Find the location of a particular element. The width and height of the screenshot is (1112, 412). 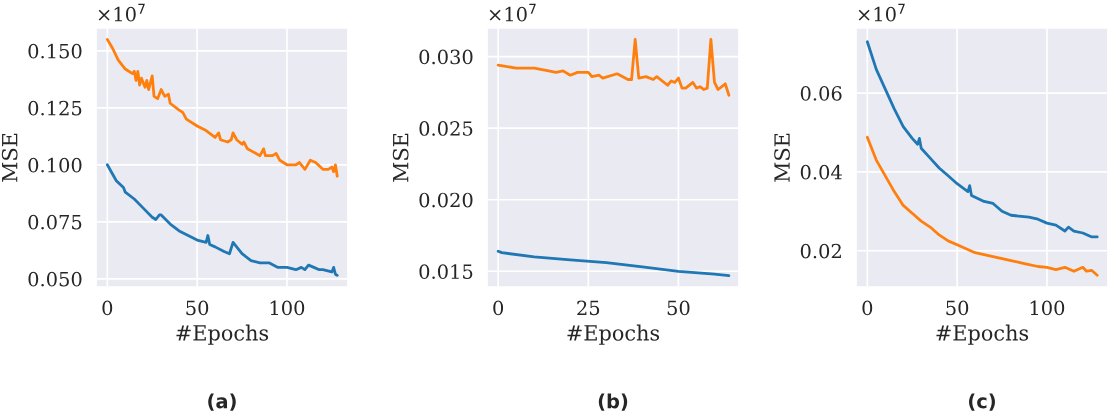

y-tick-label: 0.06 is located at coordinates (821, 93).